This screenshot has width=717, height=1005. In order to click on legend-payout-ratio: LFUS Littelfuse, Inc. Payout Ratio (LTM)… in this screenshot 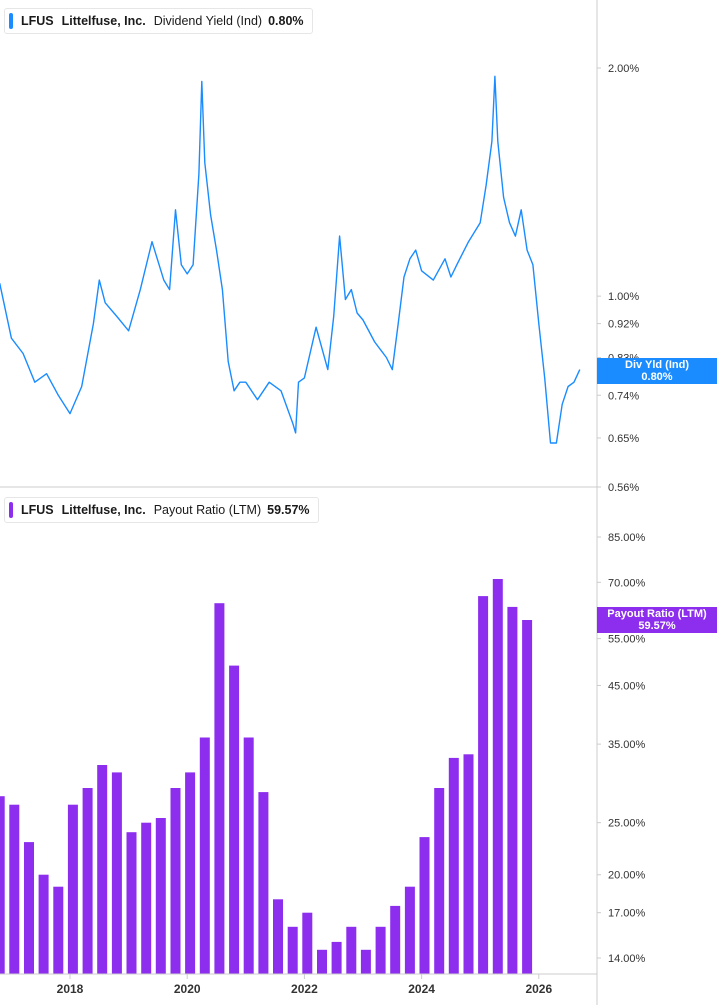, I will do `click(161, 510)`.